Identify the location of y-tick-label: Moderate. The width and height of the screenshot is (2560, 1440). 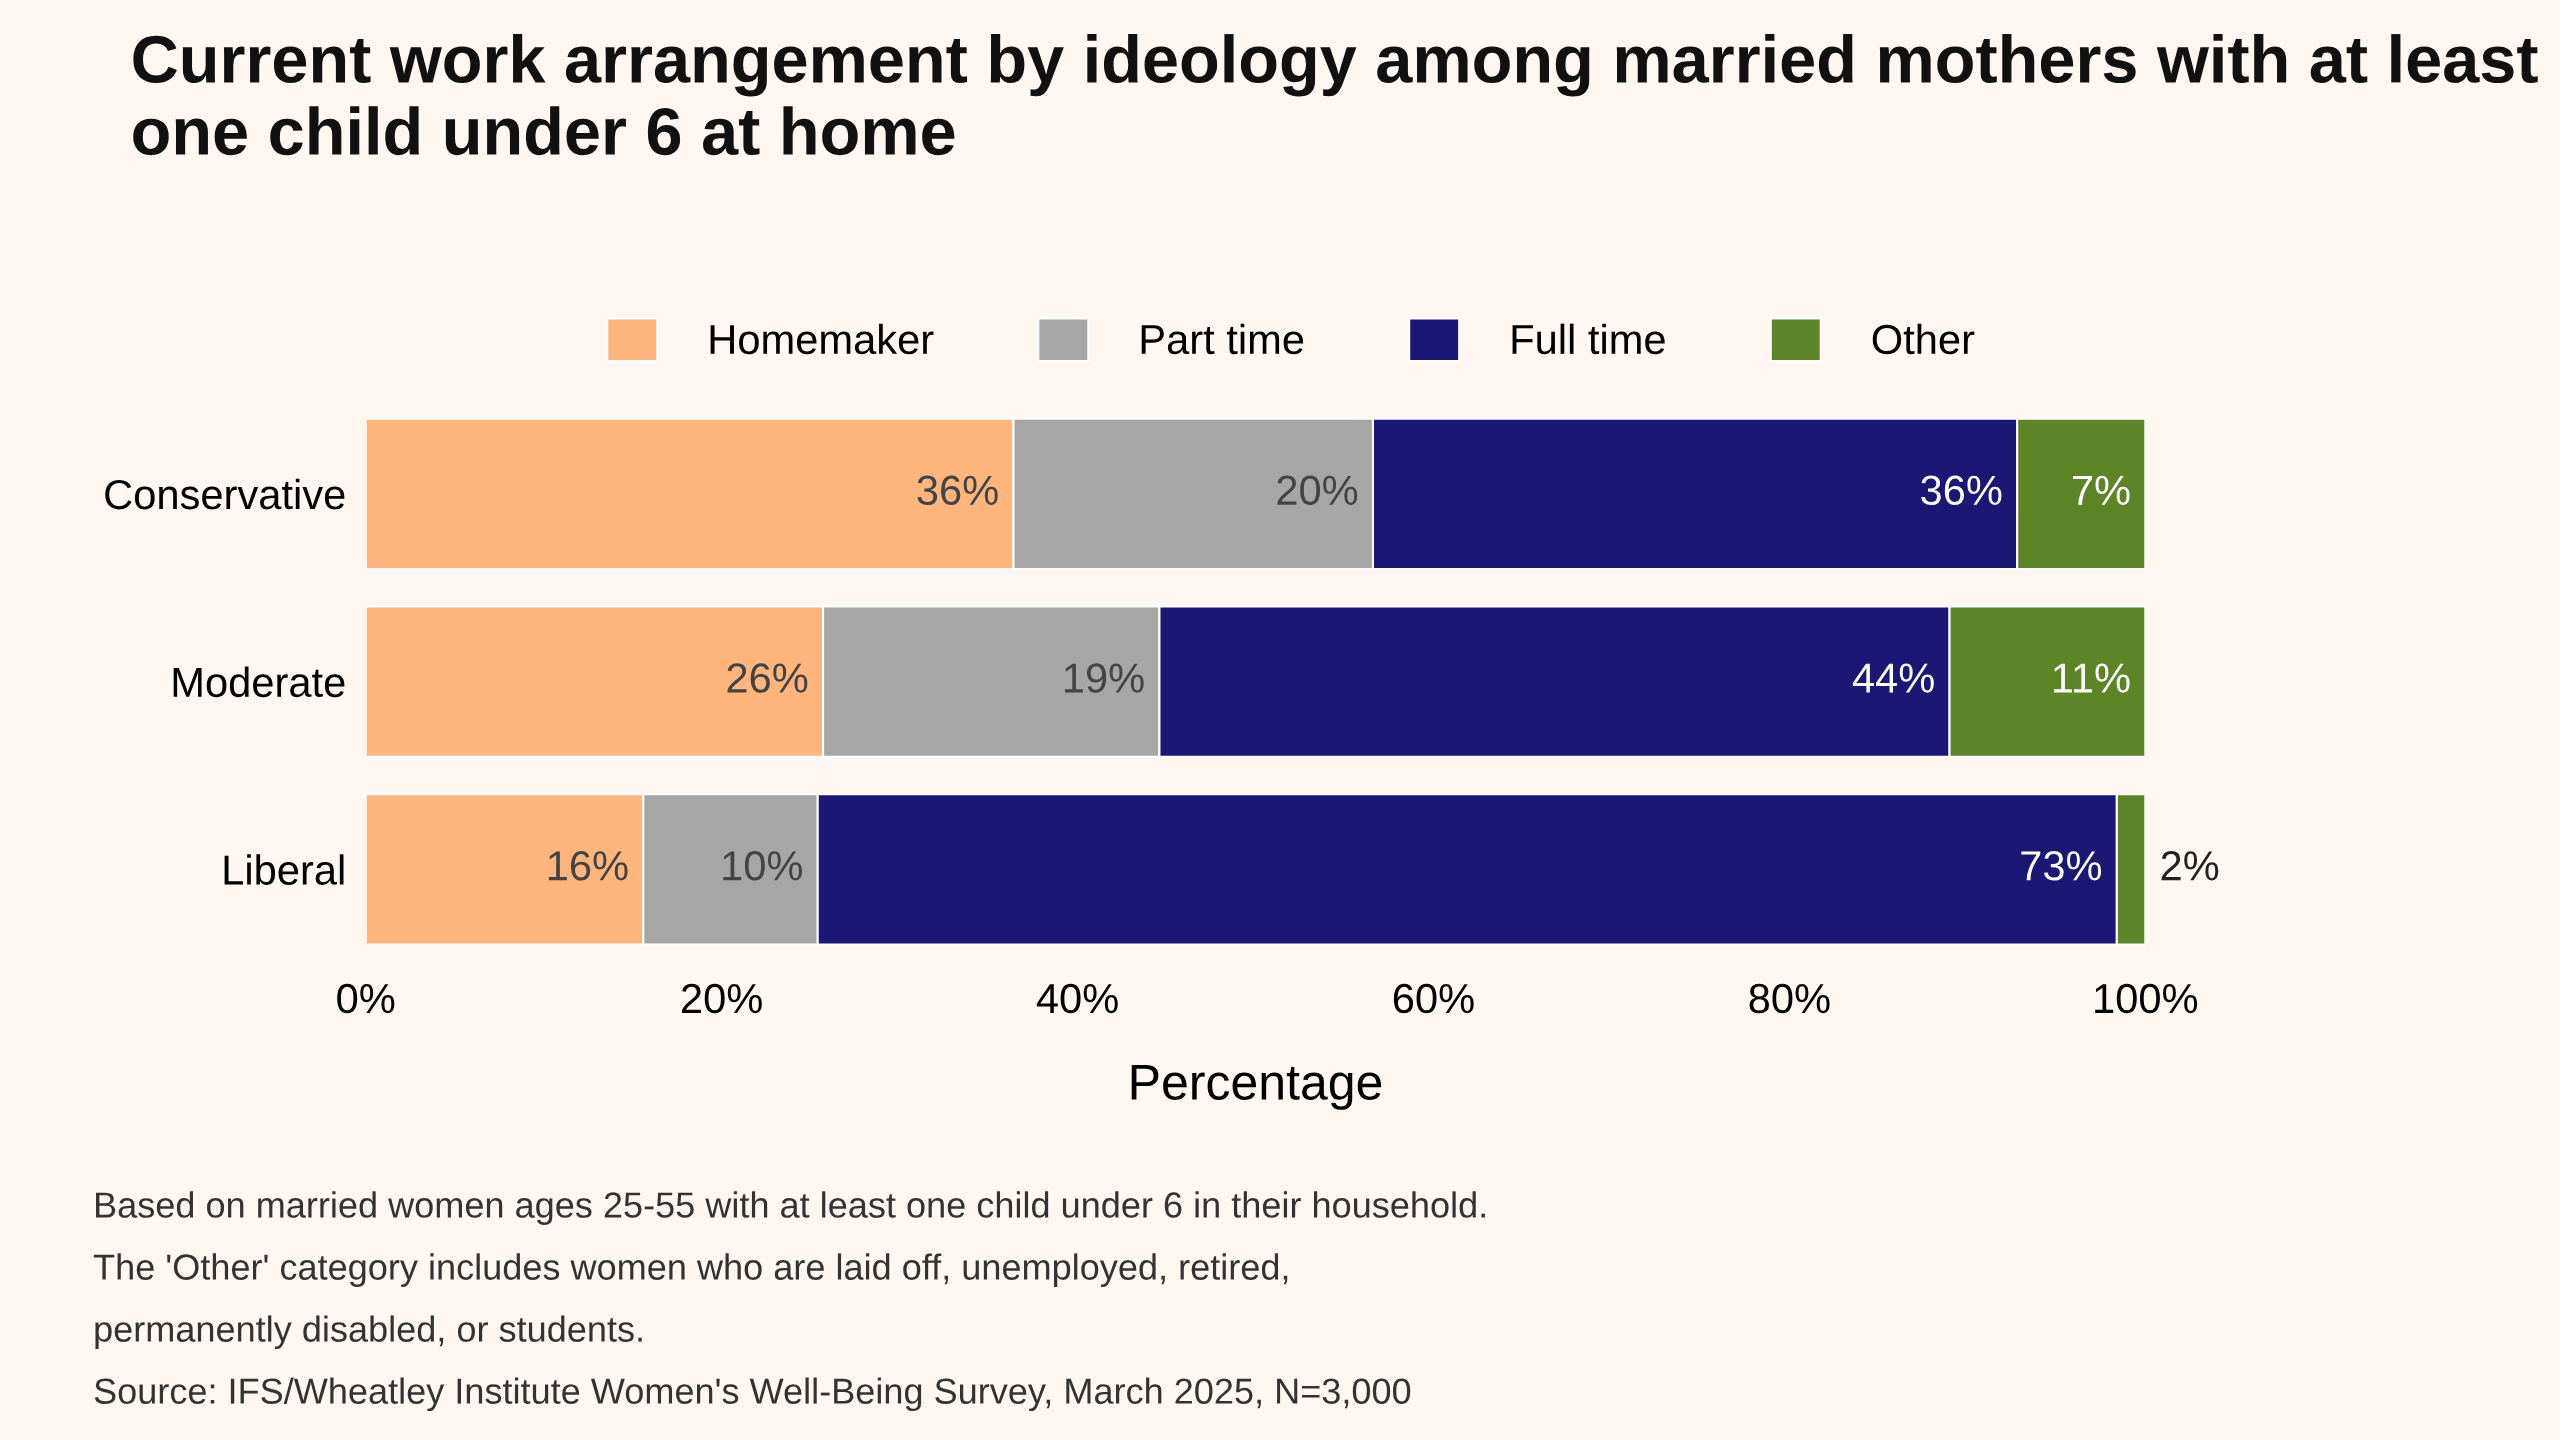
(259, 682).